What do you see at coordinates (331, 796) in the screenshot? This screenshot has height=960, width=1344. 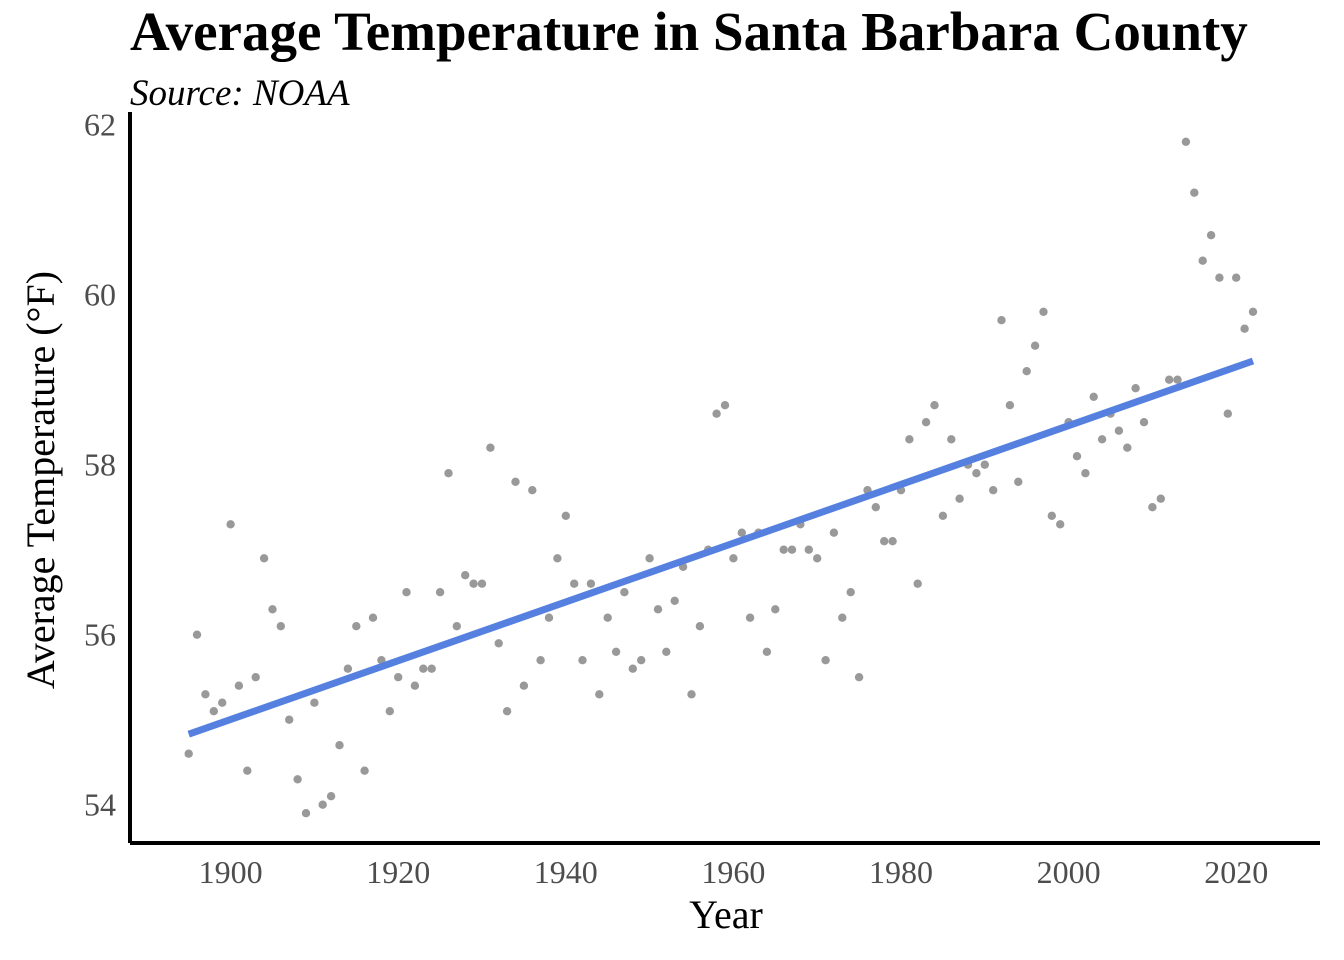 I see `data-point-1912` at bounding box center [331, 796].